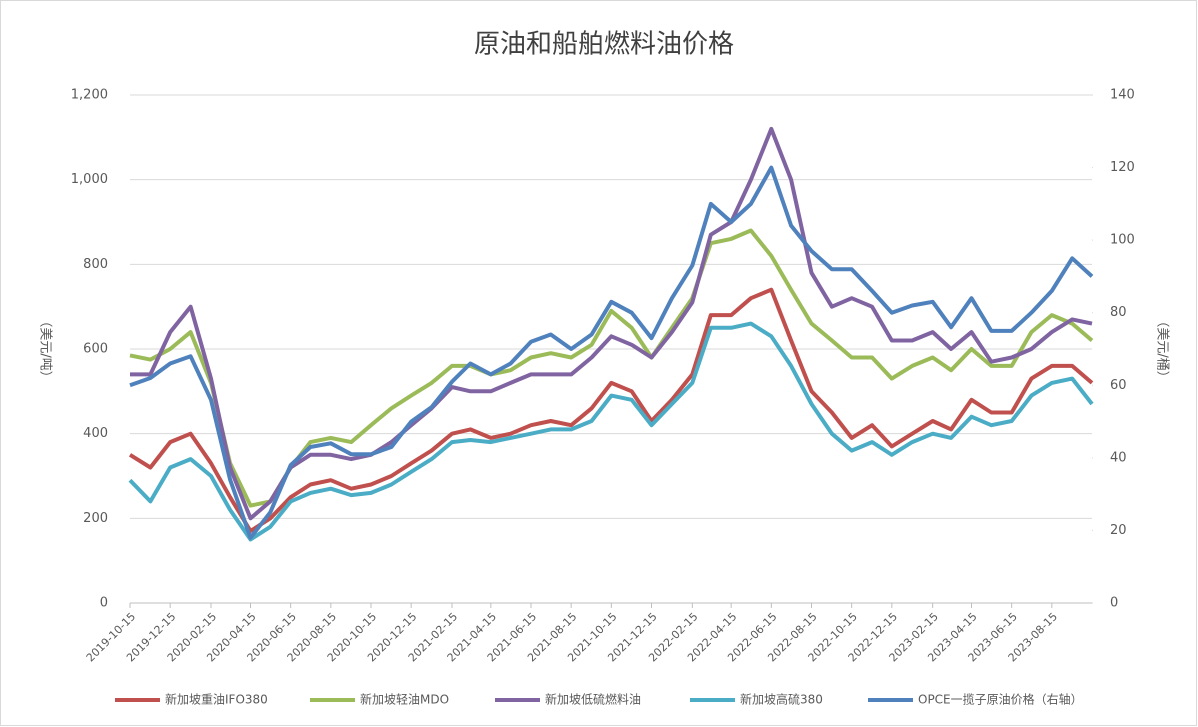  I want to click on y-tick-label: 400, so click(95, 433).